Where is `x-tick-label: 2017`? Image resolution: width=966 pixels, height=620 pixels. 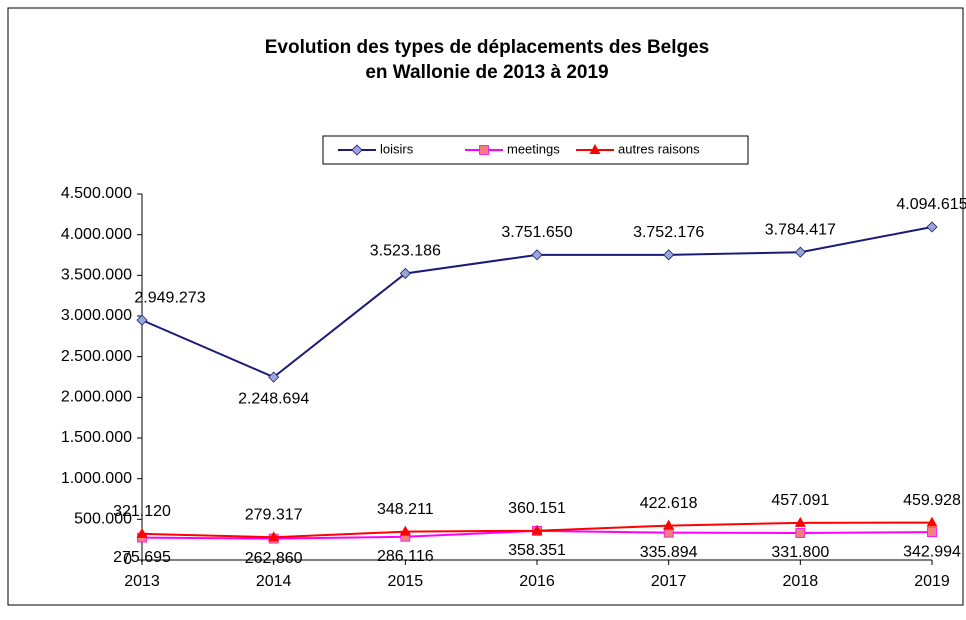 x-tick-label: 2017 is located at coordinates (669, 581).